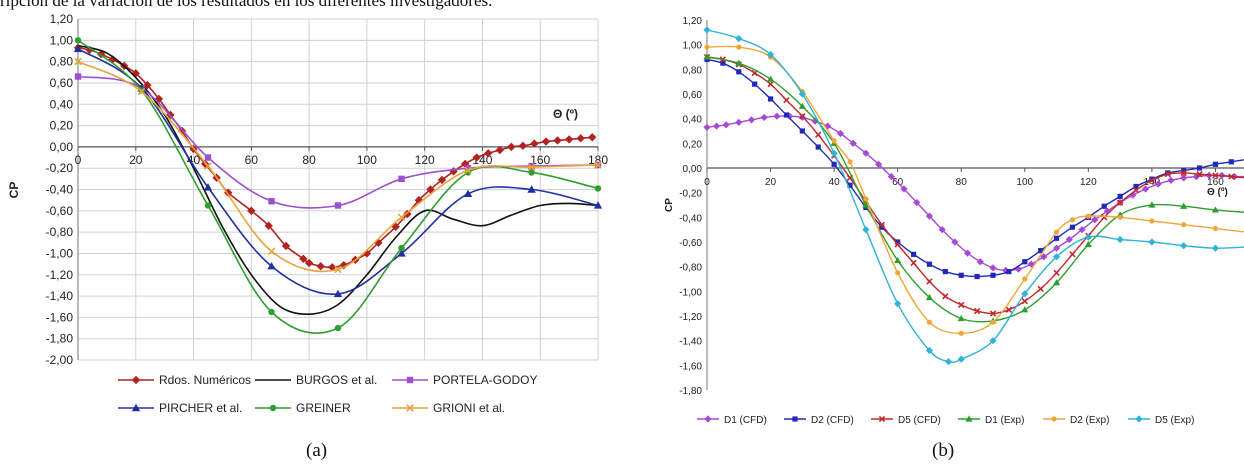 The height and width of the screenshot is (468, 1244). What do you see at coordinates (1215, 182) in the screenshot?
I see `x-tick-label: 160` at bounding box center [1215, 182].